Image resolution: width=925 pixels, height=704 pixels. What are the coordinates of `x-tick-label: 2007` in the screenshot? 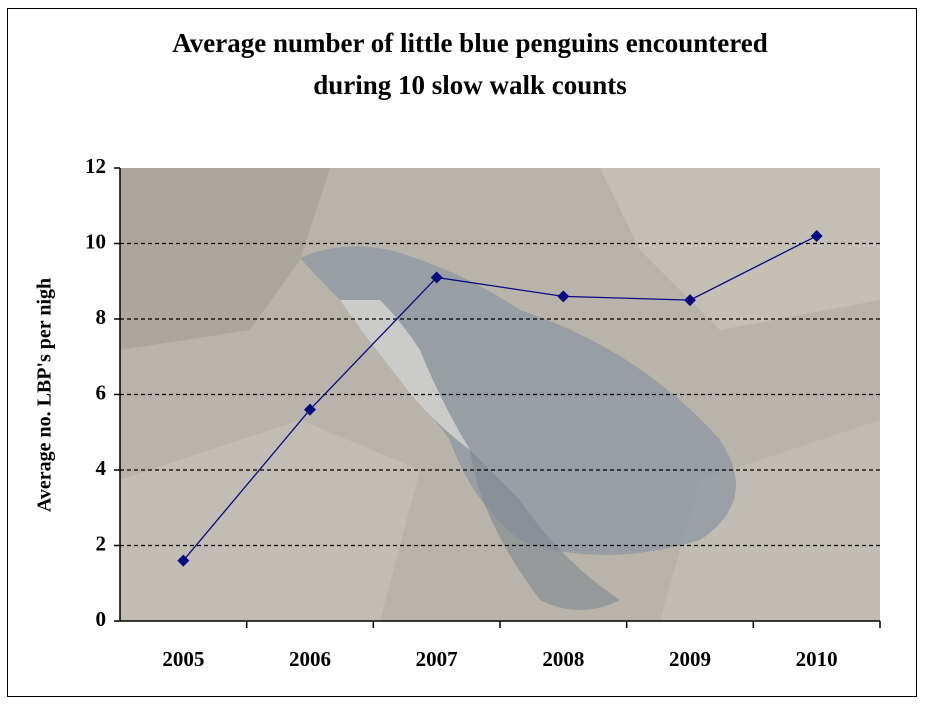 It's located at (437, 659).